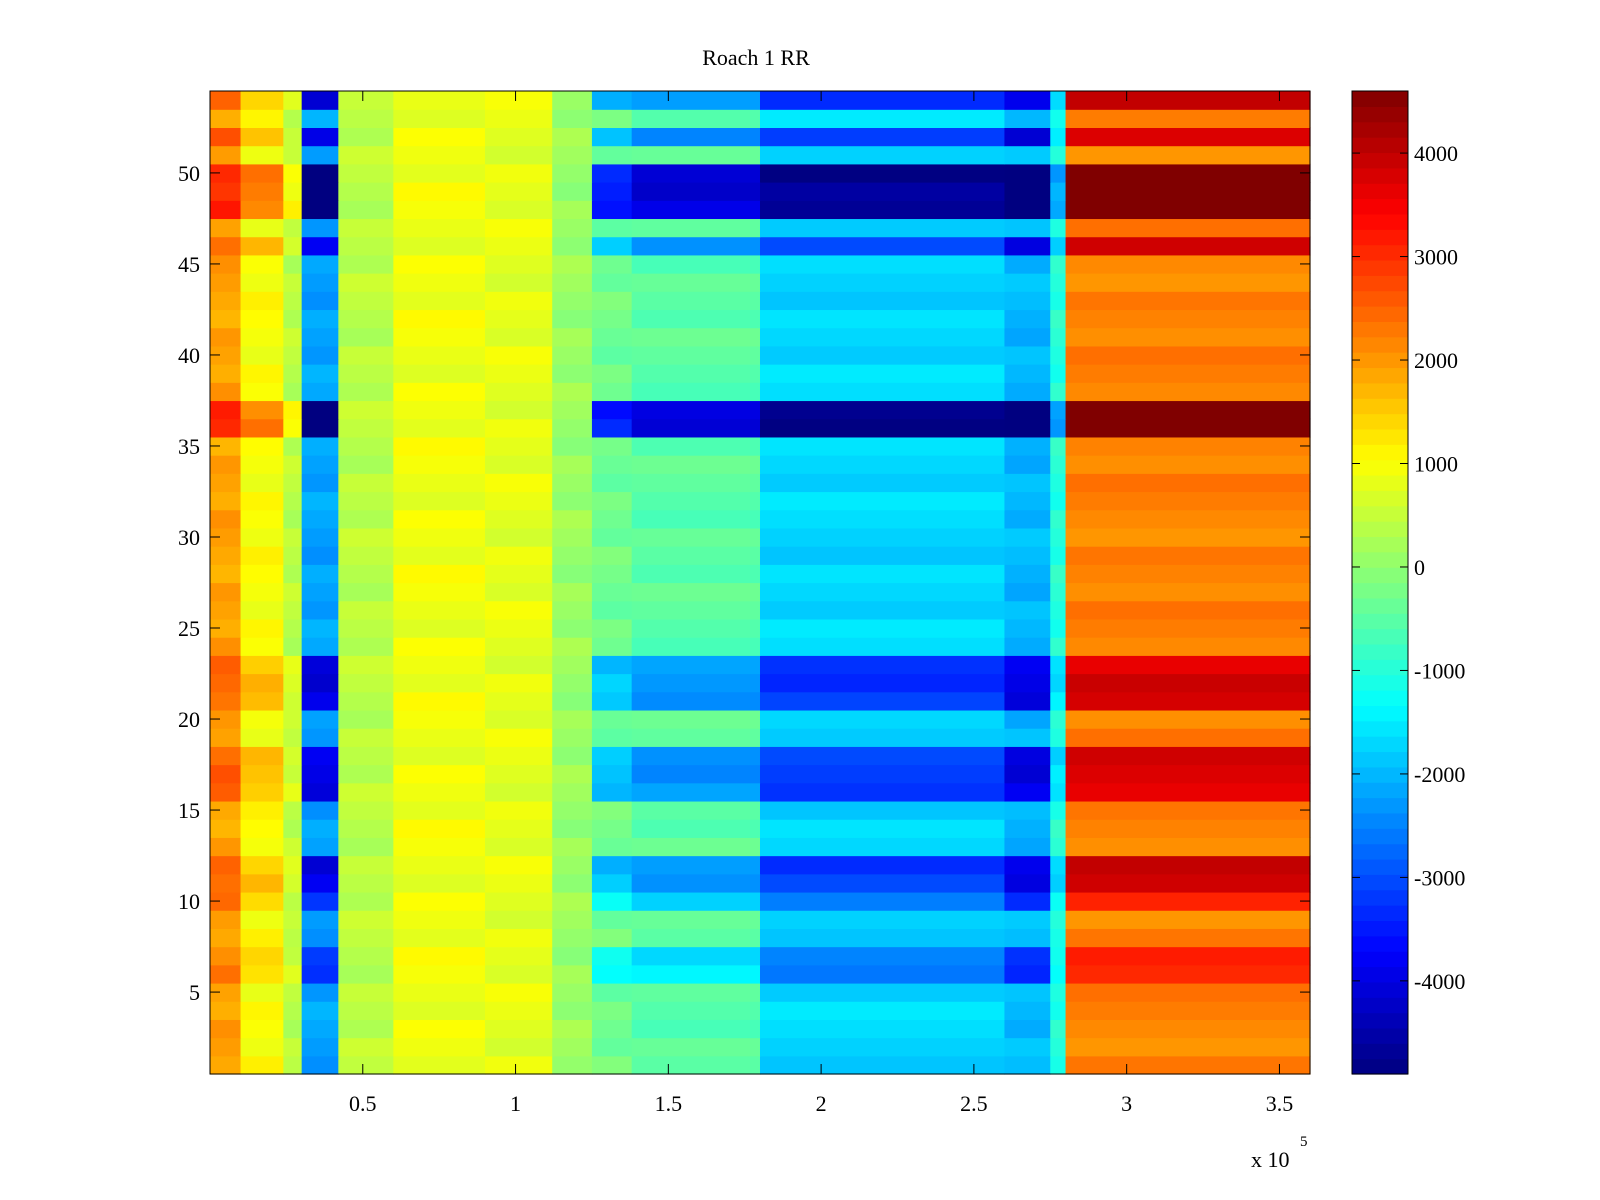 The image size is (1600, 1200). Describe the element at coordinates (515, 1103) in the screenshot. I see `x-tick-label: 1` at that location.